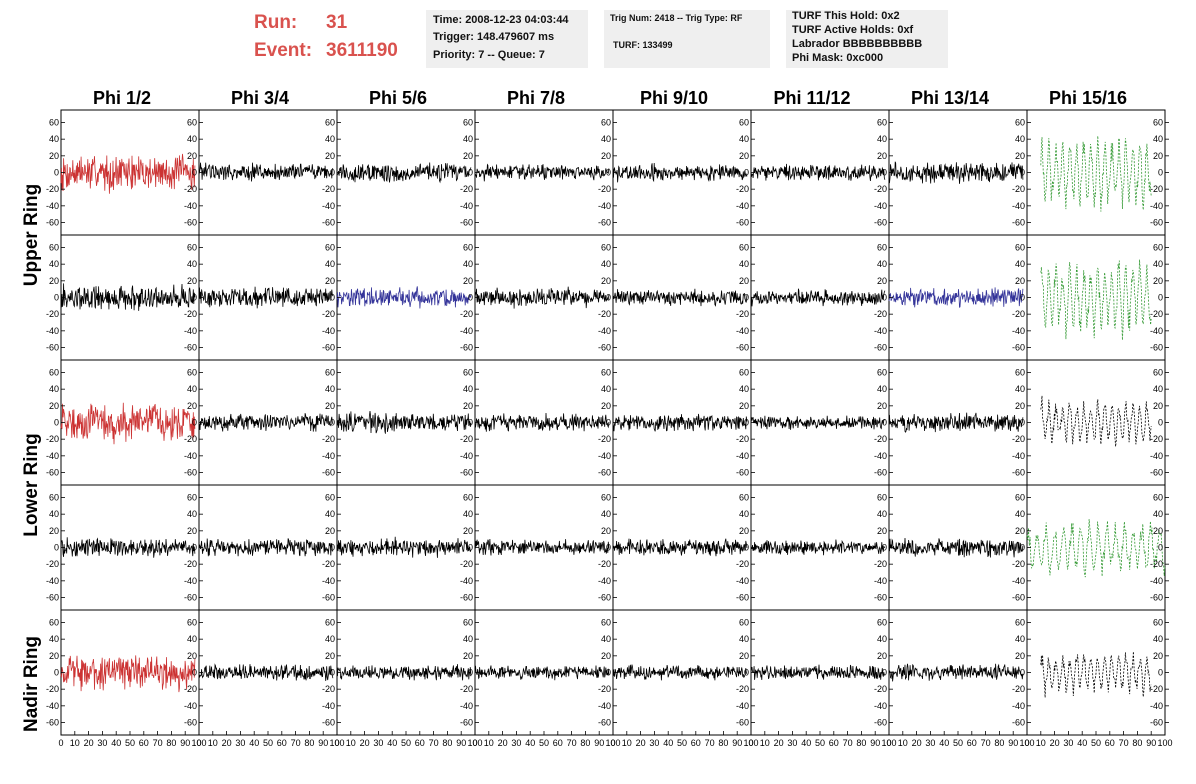 The image size is (1196, 784). Describe the element at coordinates (812, 98) in the screenshot. I see `phi-label-11-12: Phi 11/12` at that location.